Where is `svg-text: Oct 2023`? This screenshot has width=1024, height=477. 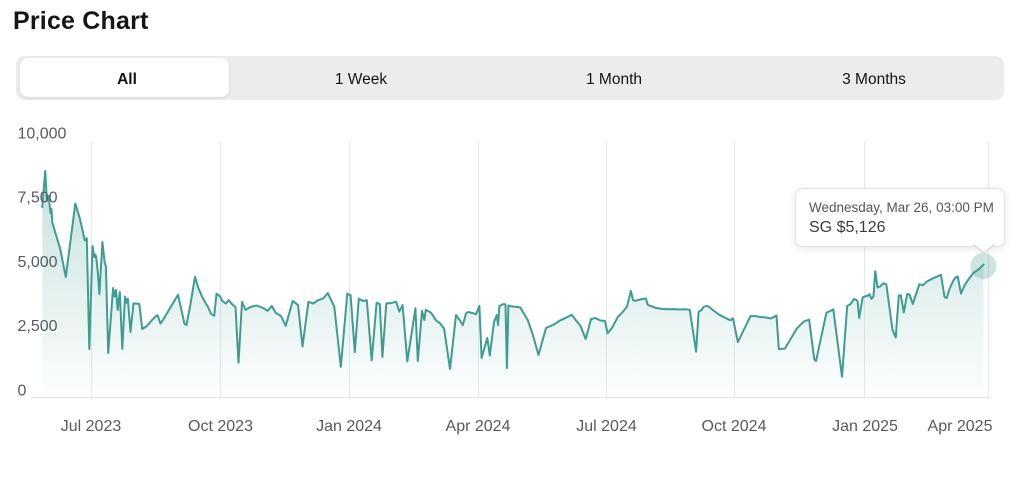
svg-text: Oct 2023 is located at coordinates (220, 426).